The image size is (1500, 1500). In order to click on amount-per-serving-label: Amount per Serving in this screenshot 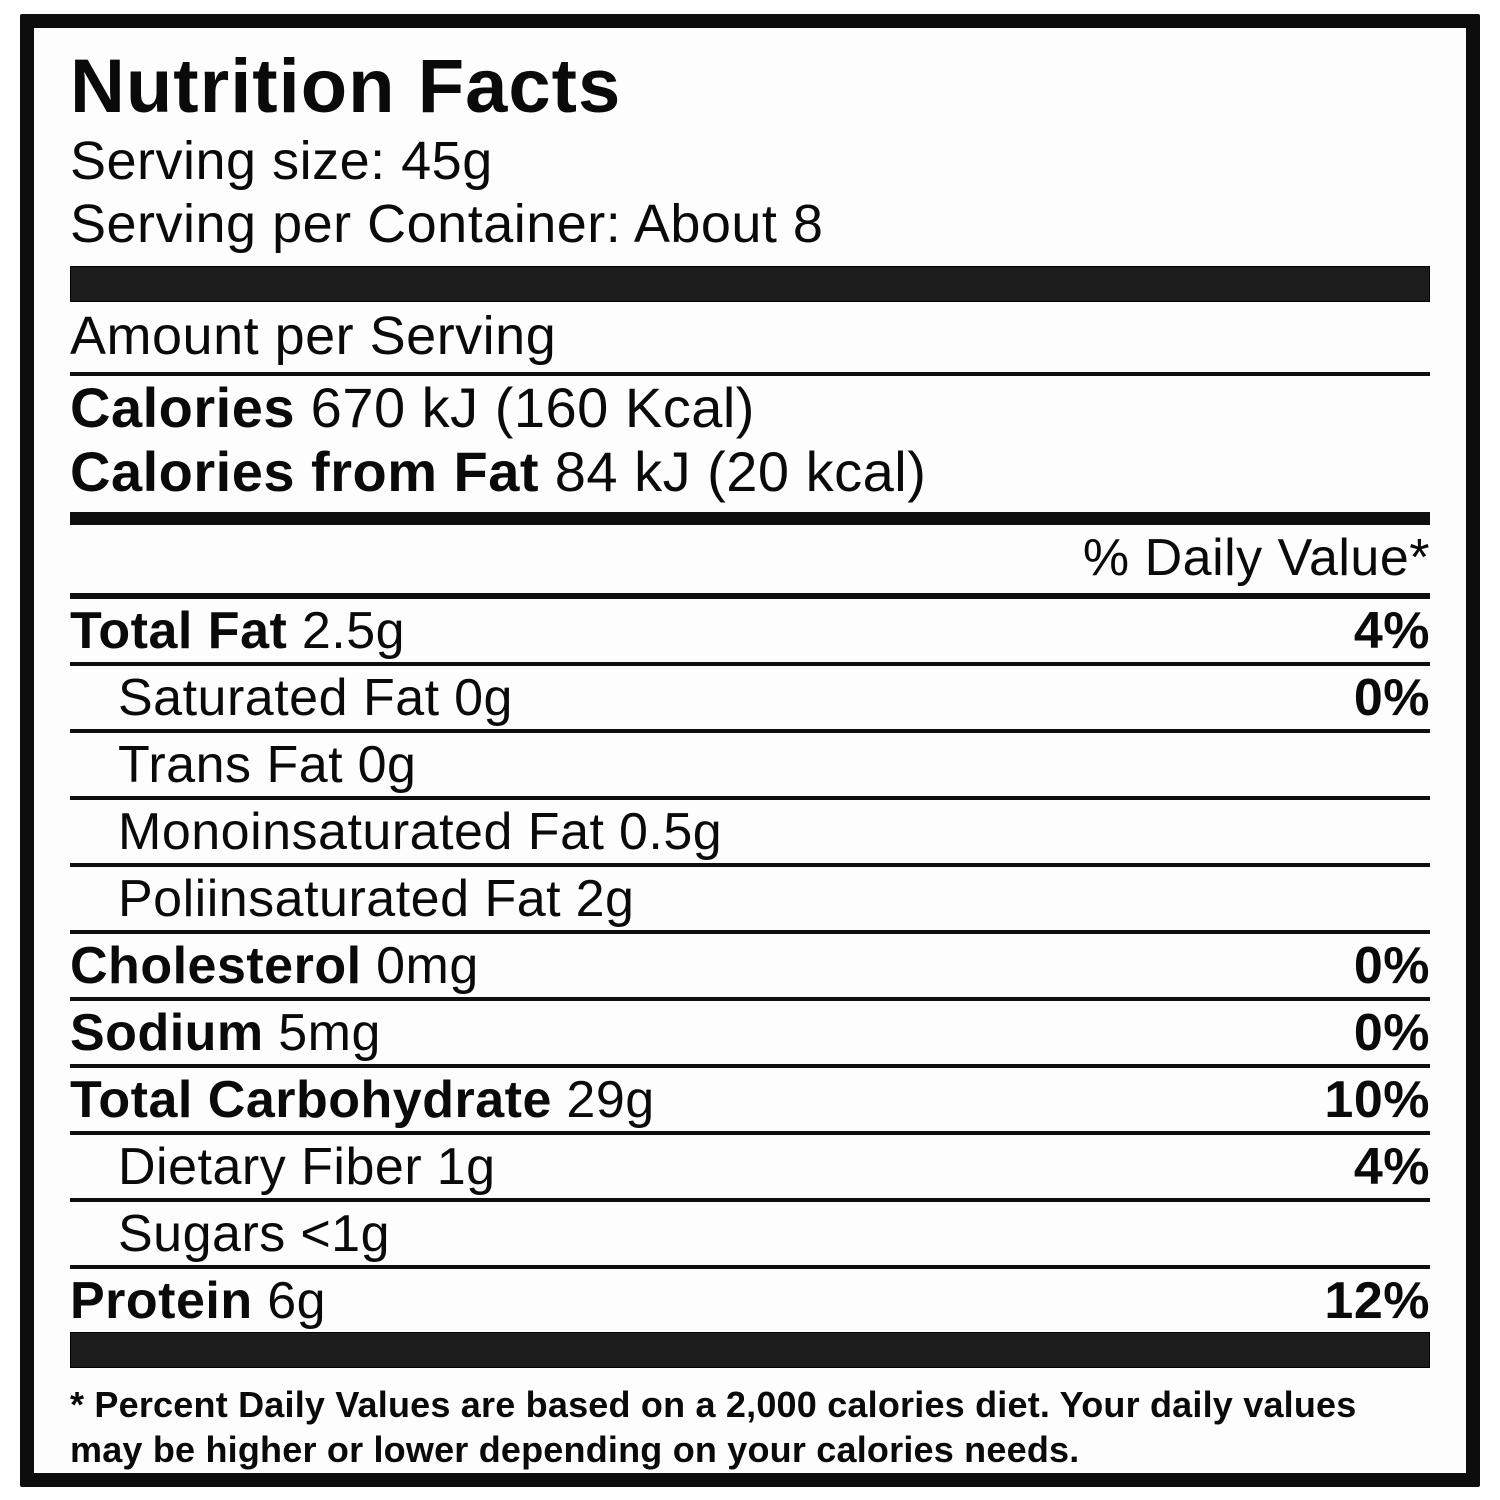, I will do `click(750, 339)`.